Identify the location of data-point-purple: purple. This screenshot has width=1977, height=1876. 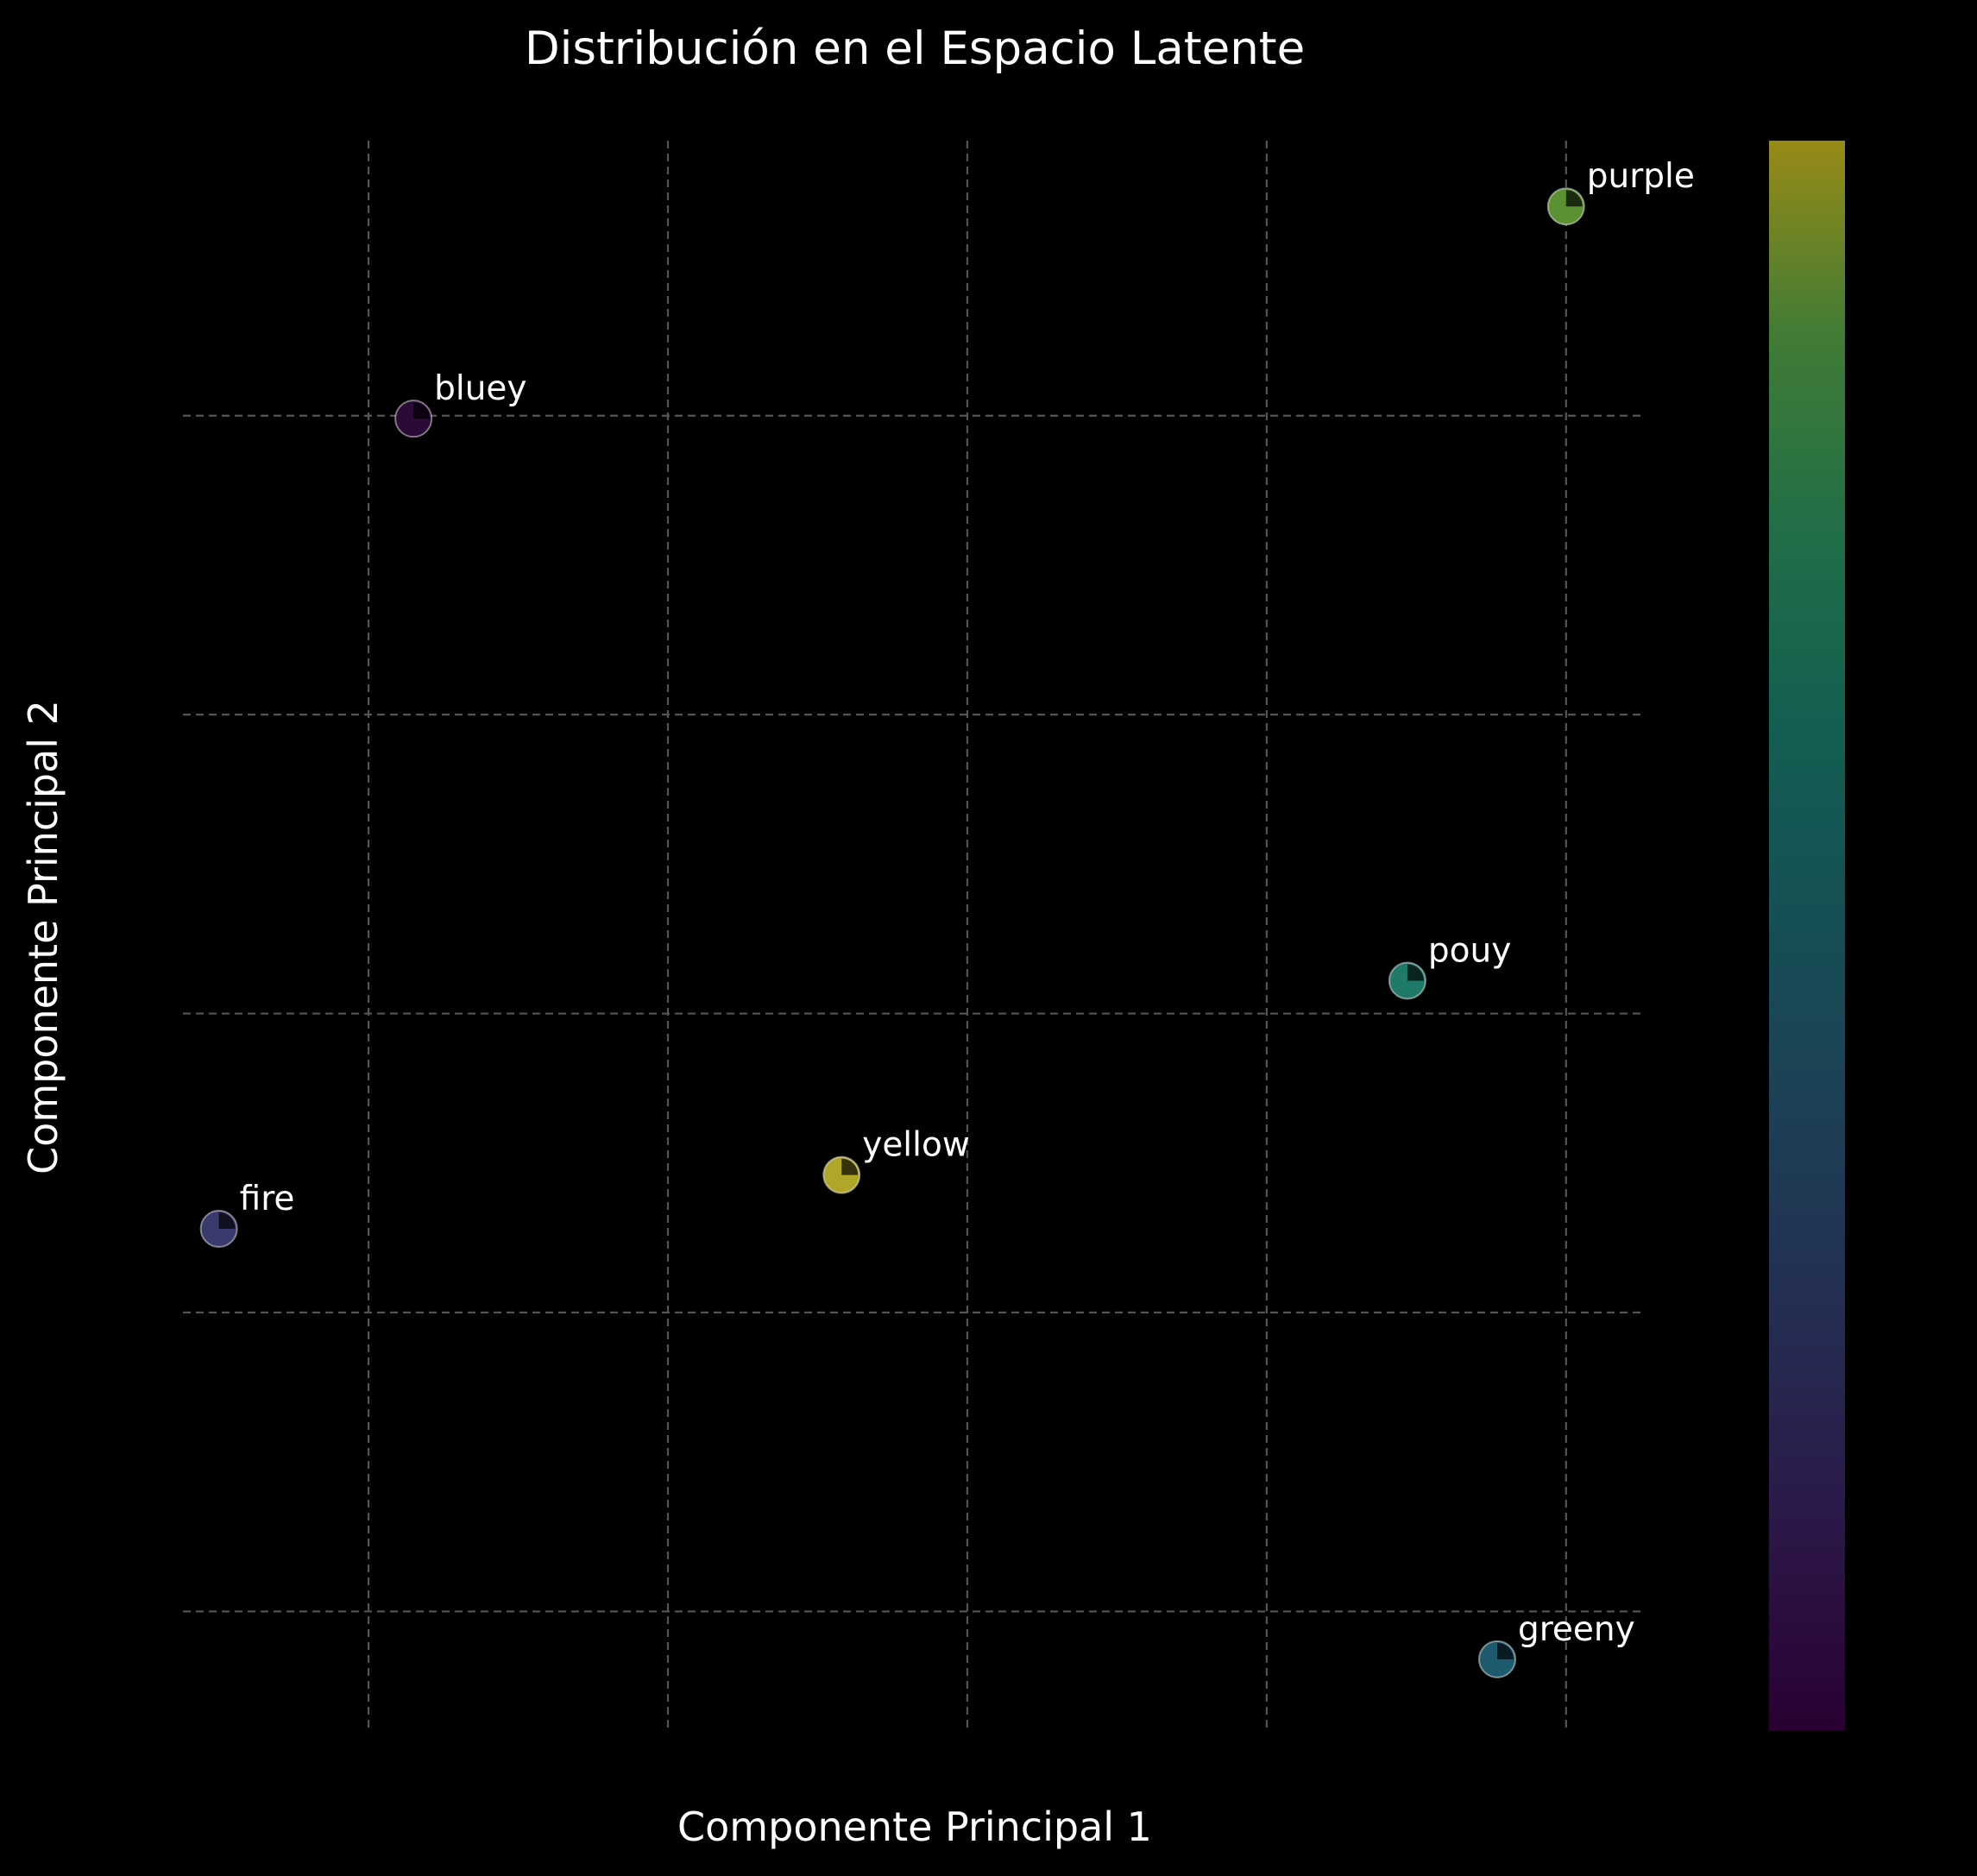
(1620, 191).